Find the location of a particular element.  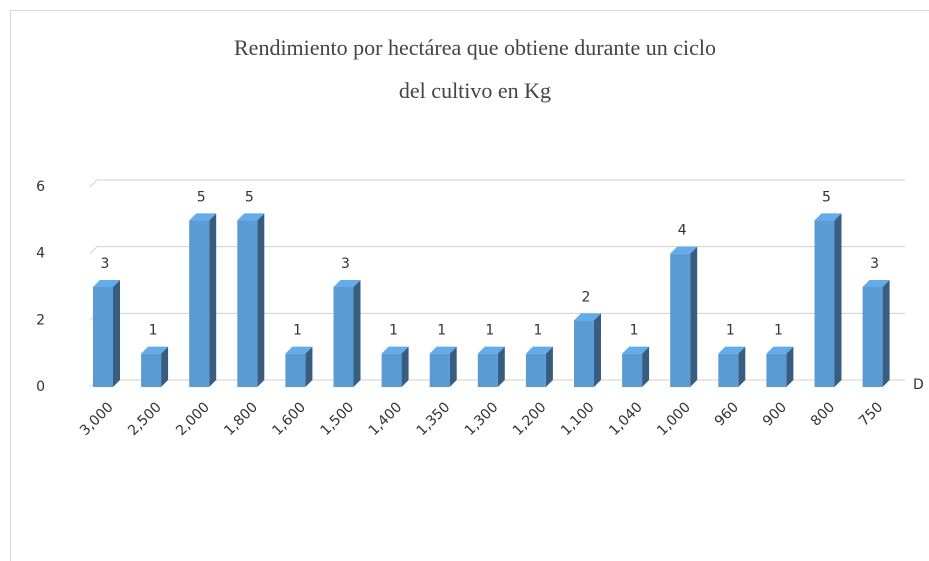

x-tick-label: 2,500 is located at coordinates (145, 419).